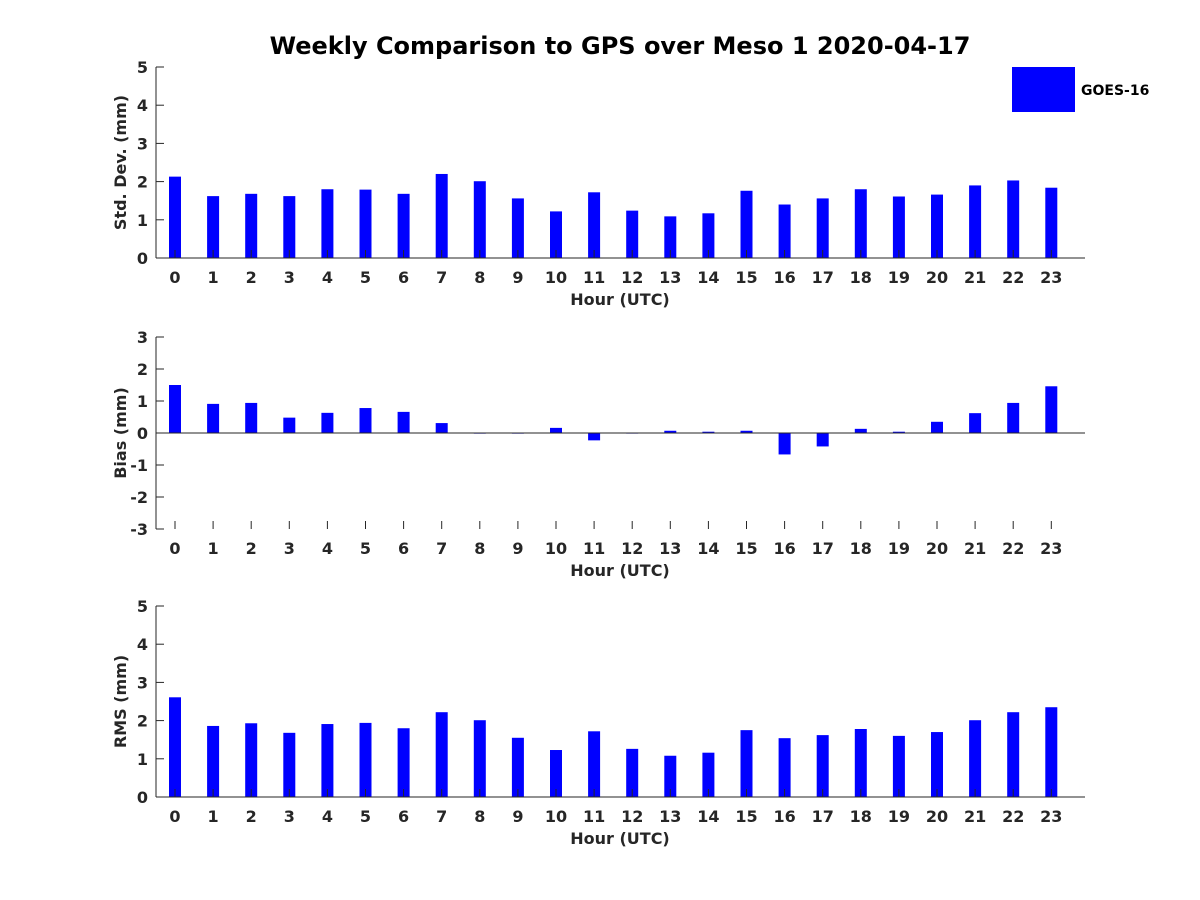 The image size is (1200, 900). What do you see at coordinates (517, 277) in the screenshot?
I see `x-tick-label: 9` at bounding box center [517, 277].